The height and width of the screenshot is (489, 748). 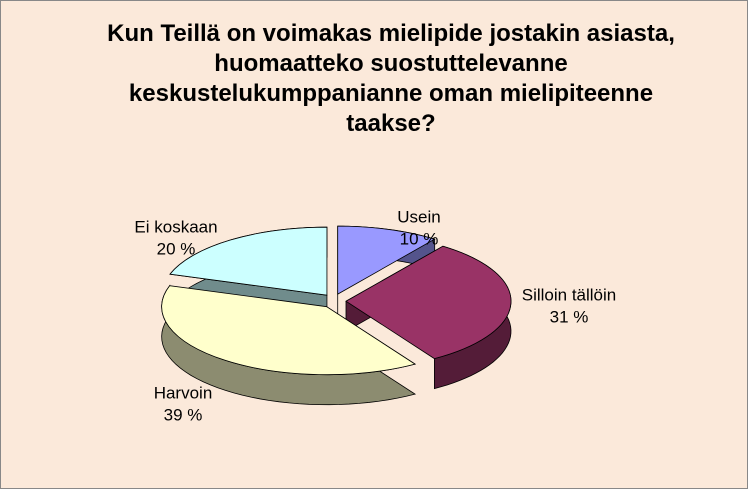 I want to click on value-label: 10 %, so click(x=419, y=238).